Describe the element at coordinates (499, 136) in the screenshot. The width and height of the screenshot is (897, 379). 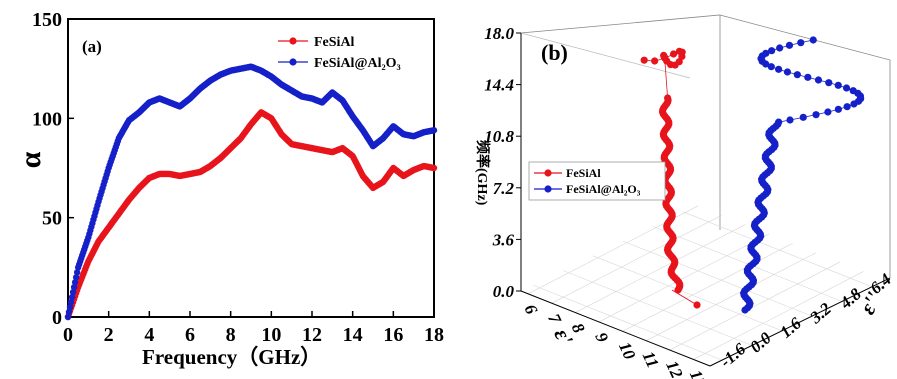
I see `z-tick-label: 10.8` at that location.